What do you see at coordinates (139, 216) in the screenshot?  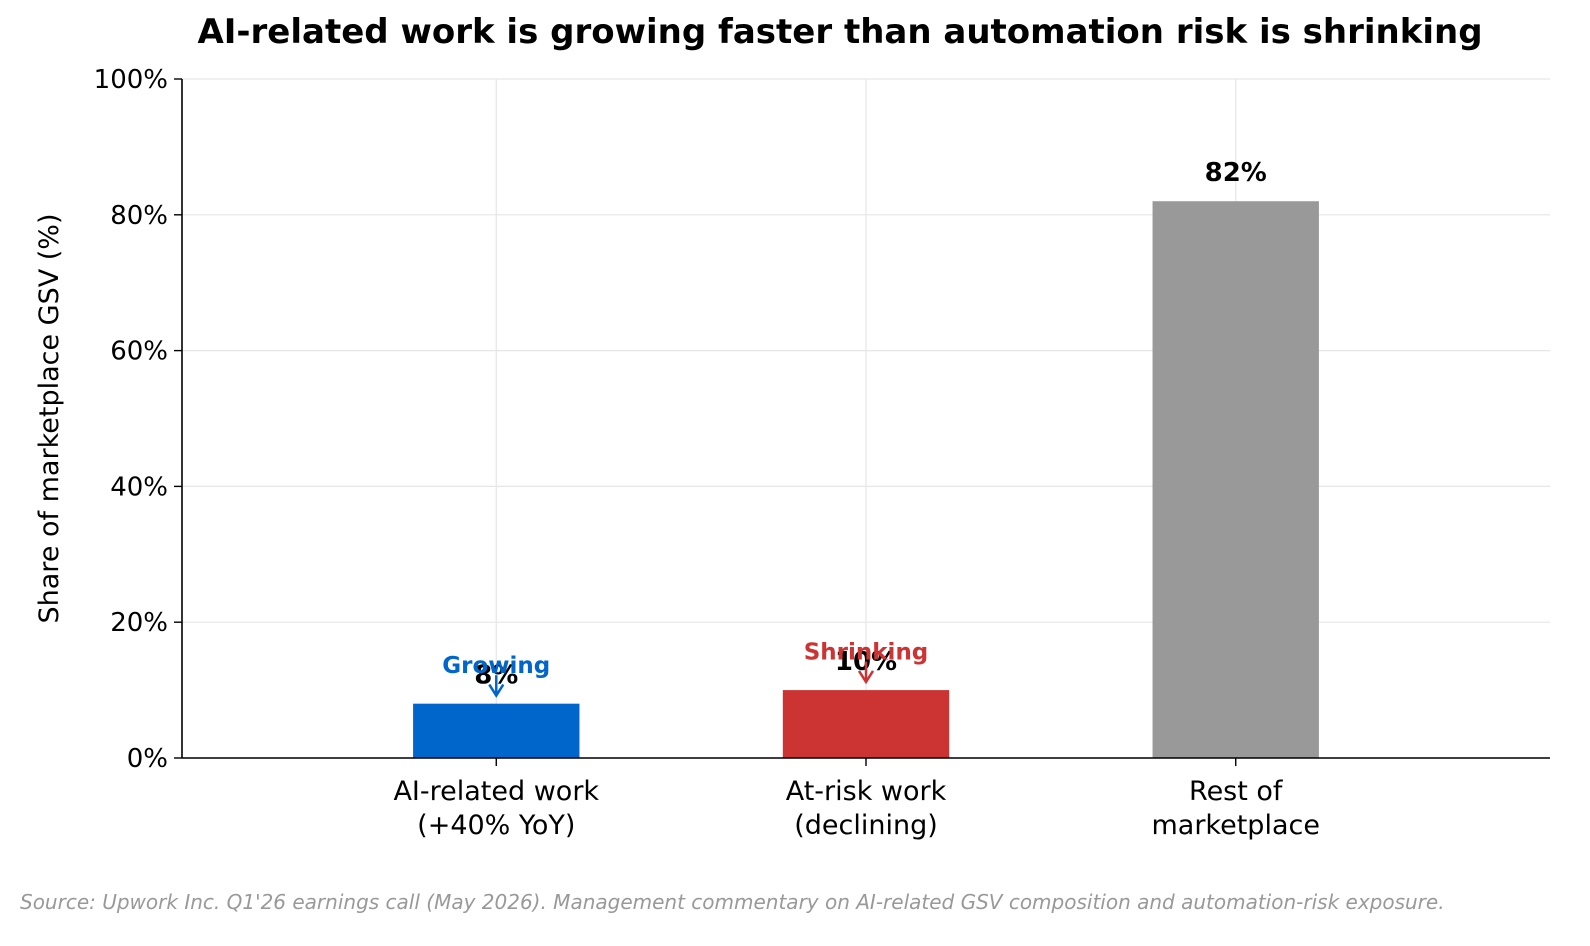 I see `y-tick-label: 80%` at bounding box center [139, 216].